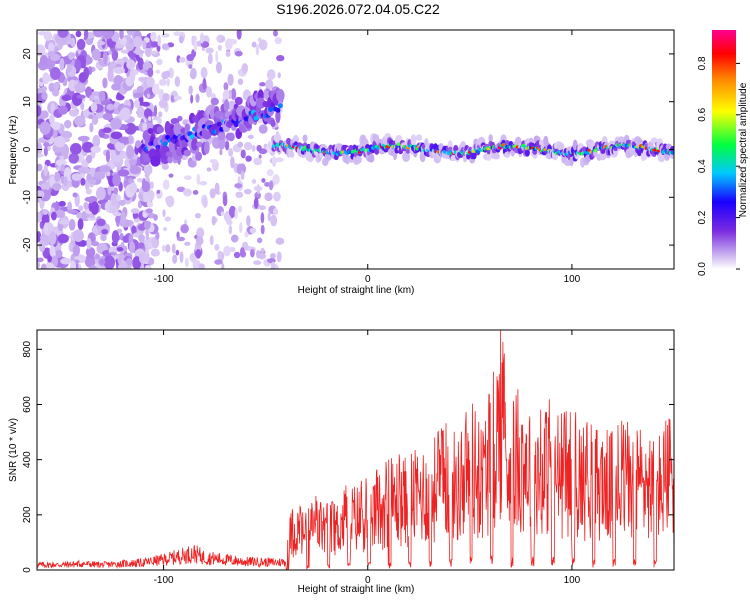  Describe the element at coordinates (27, 197) in the screenshot. I see `spectrogram-ytick-label: -10` at that location.